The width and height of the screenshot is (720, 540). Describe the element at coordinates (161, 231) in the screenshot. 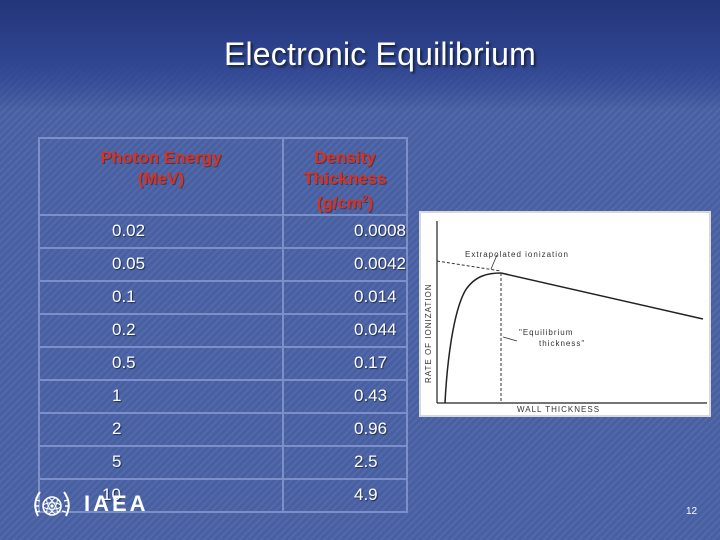

I see `cell-energy: 0.02` at that location.